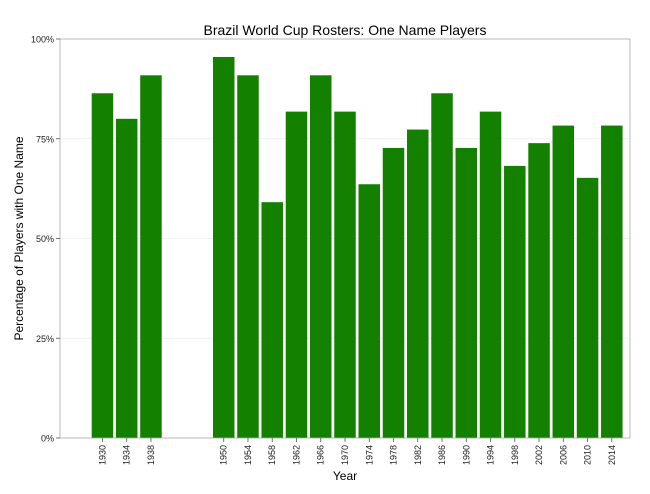 The width and height of the screenshot is (650, 494). Describe the element at coordinates (539, 455) in the screenshot. I see `x-tick-label: 2002` at that location.